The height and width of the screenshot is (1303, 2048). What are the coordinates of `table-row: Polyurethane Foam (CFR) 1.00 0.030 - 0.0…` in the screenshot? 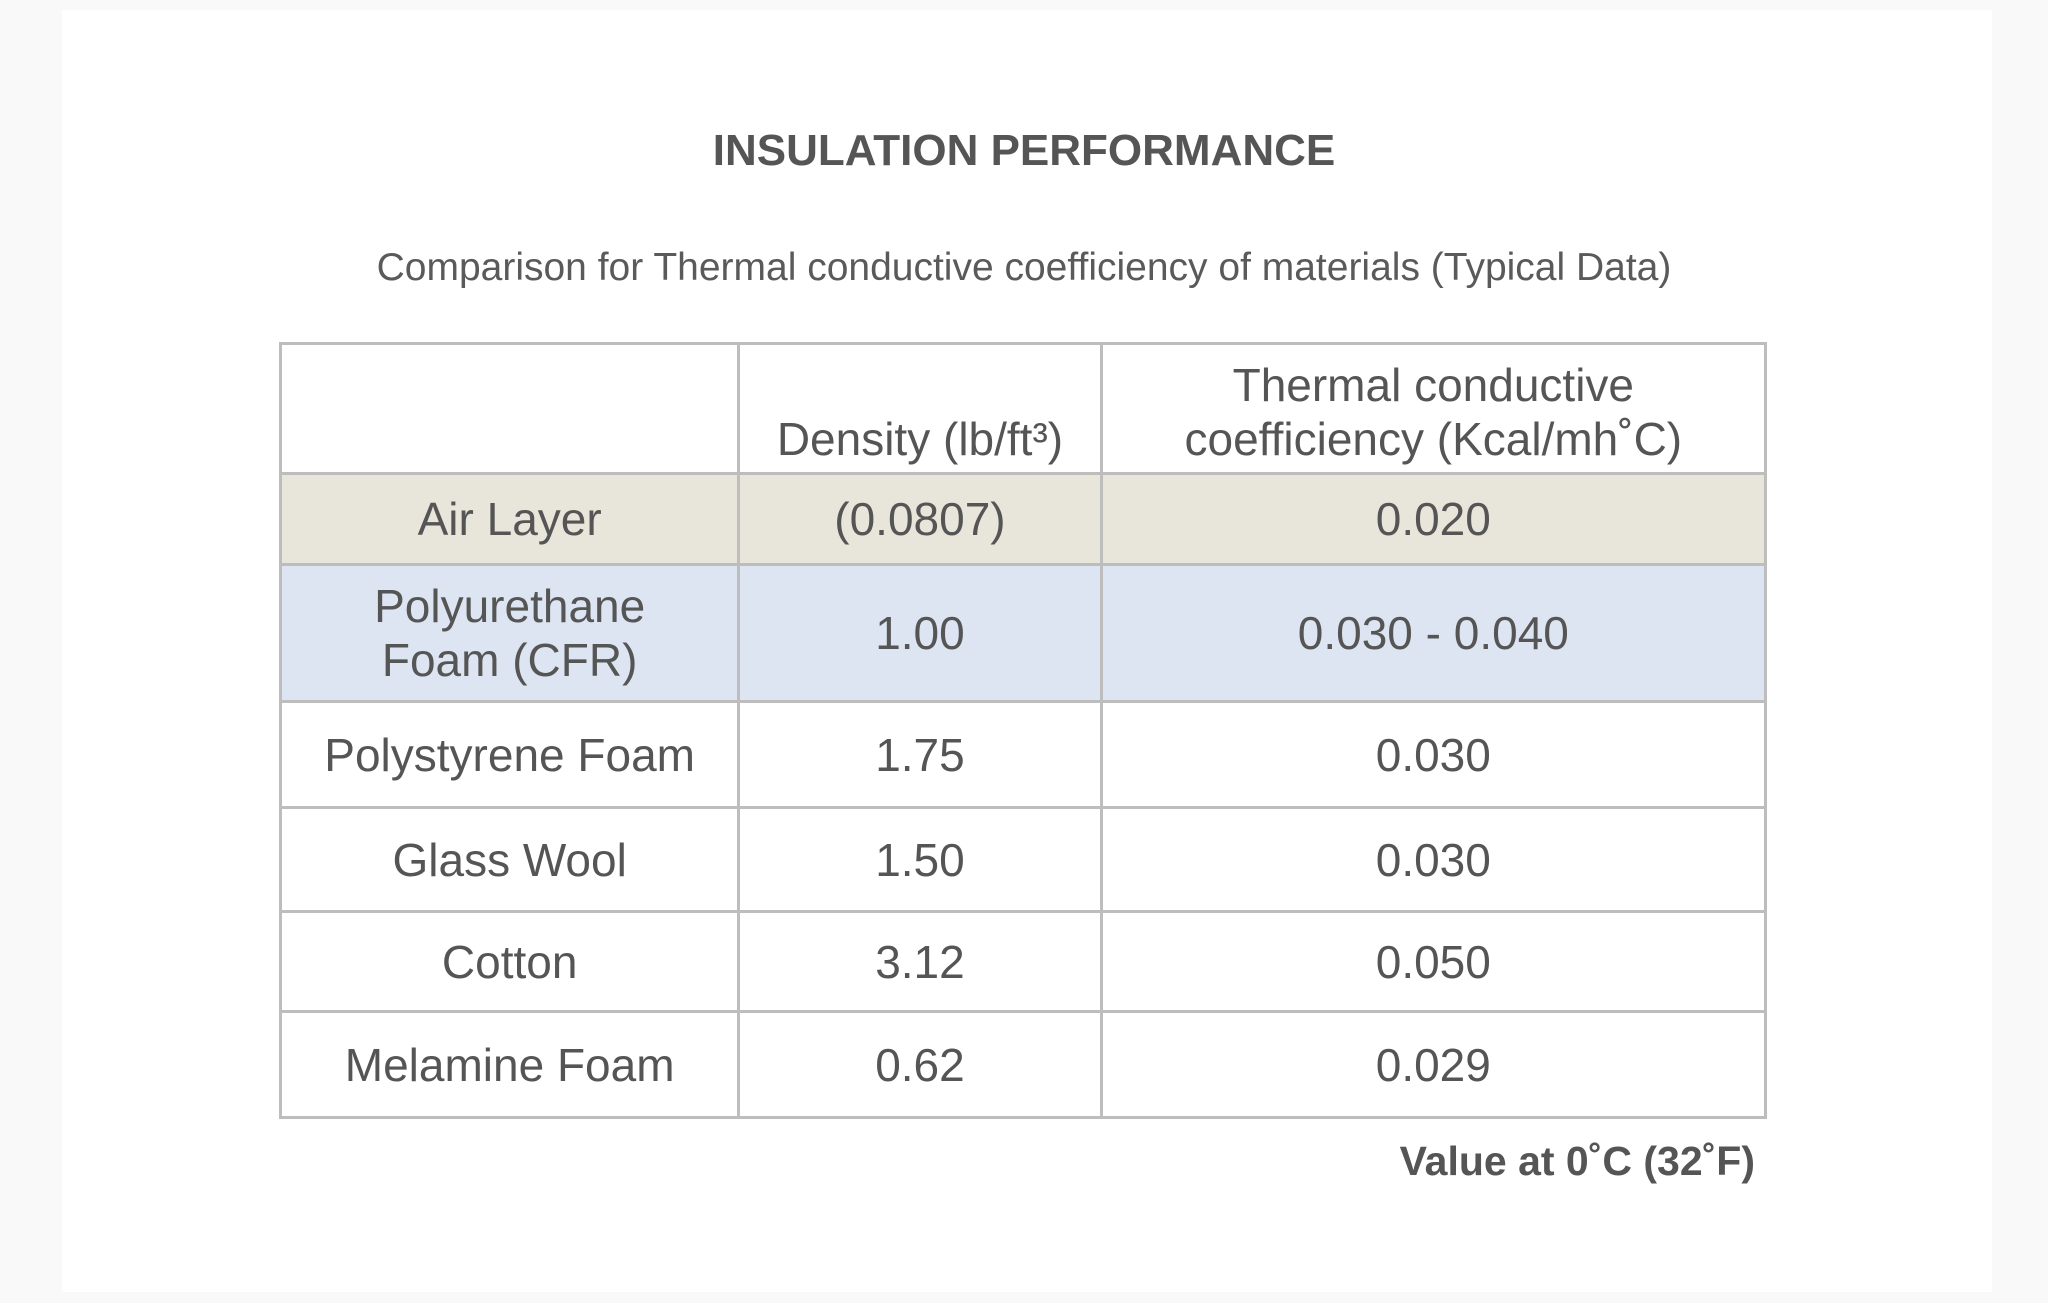 It's located at (1023, 633).